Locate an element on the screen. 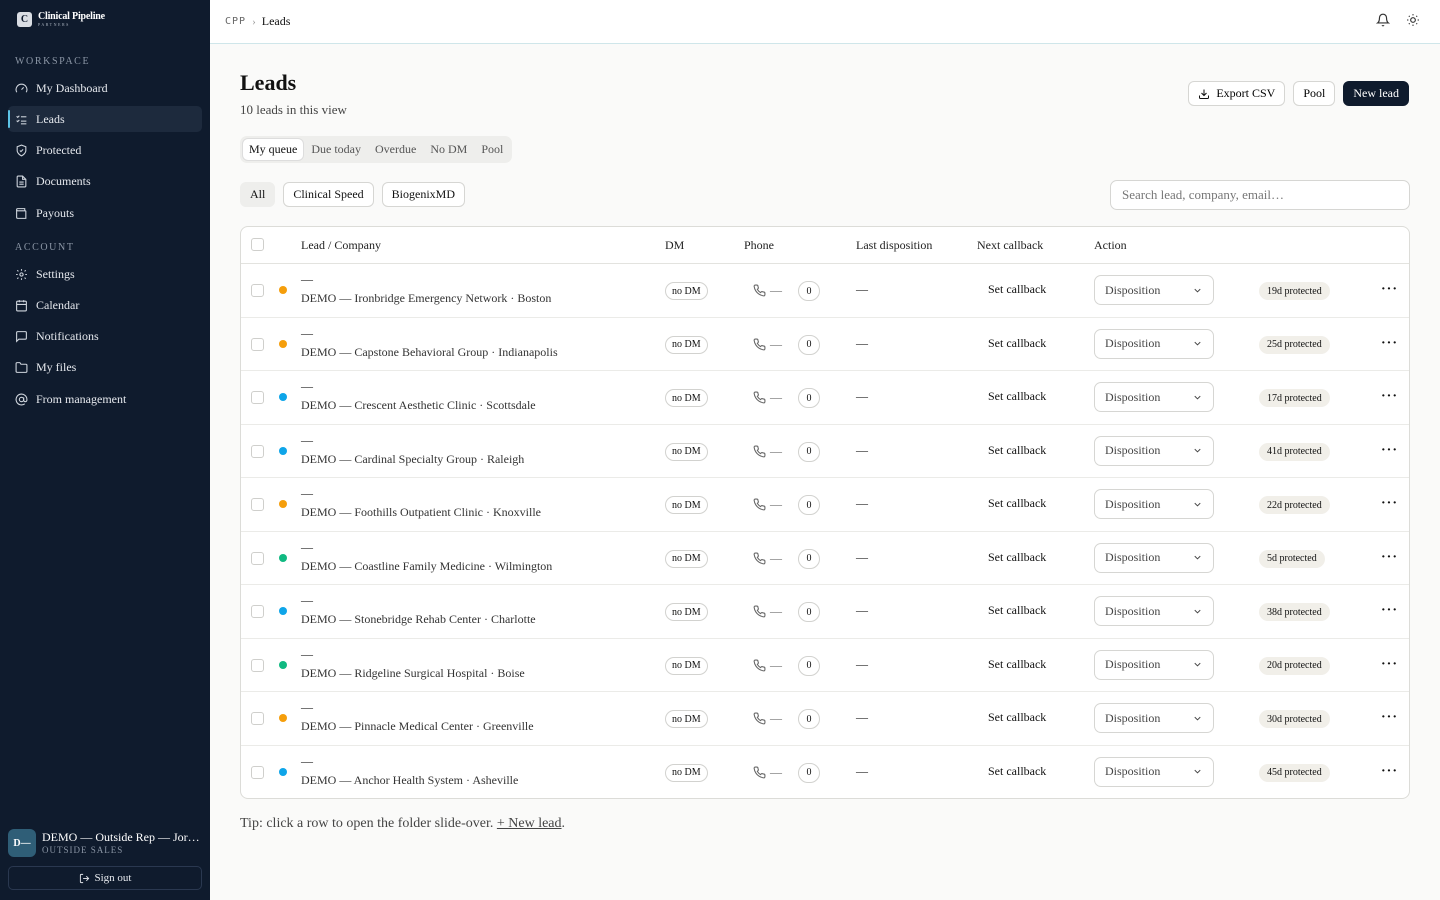 The image size is (1440, 900). col-dm: DM is located at coordinates (675, 245).